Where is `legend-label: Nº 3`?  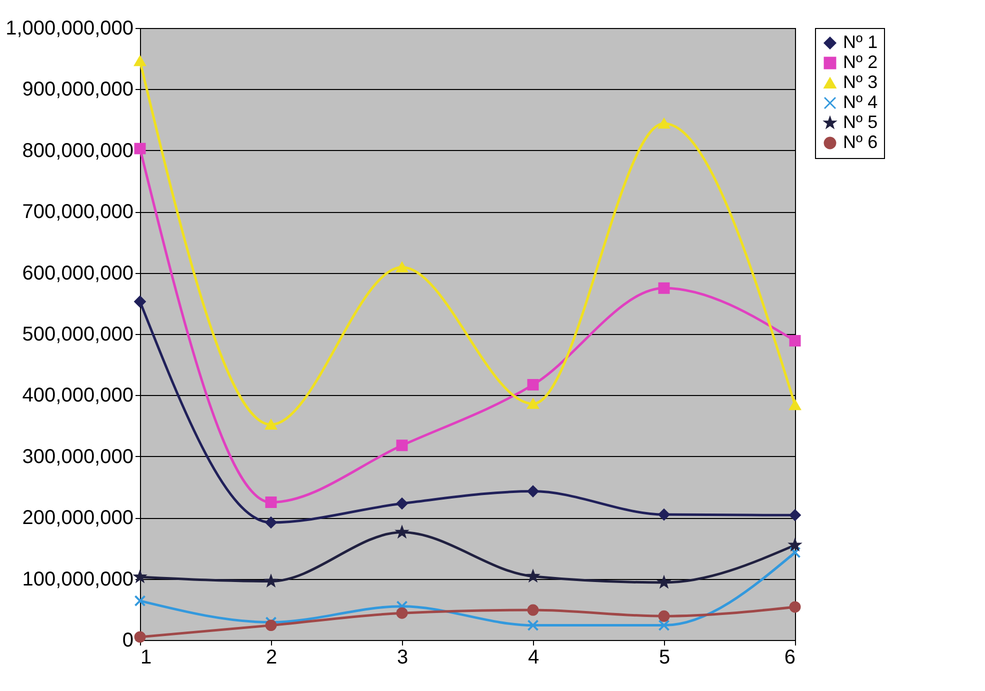
legend-label: Nº 3 is located at coordinates (860, 82).